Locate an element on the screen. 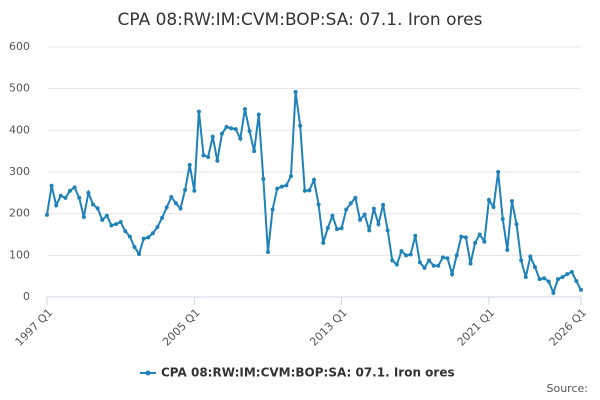 The image size is (600, 400). y-tick-label: 400 is located at coordinates (19, 129).